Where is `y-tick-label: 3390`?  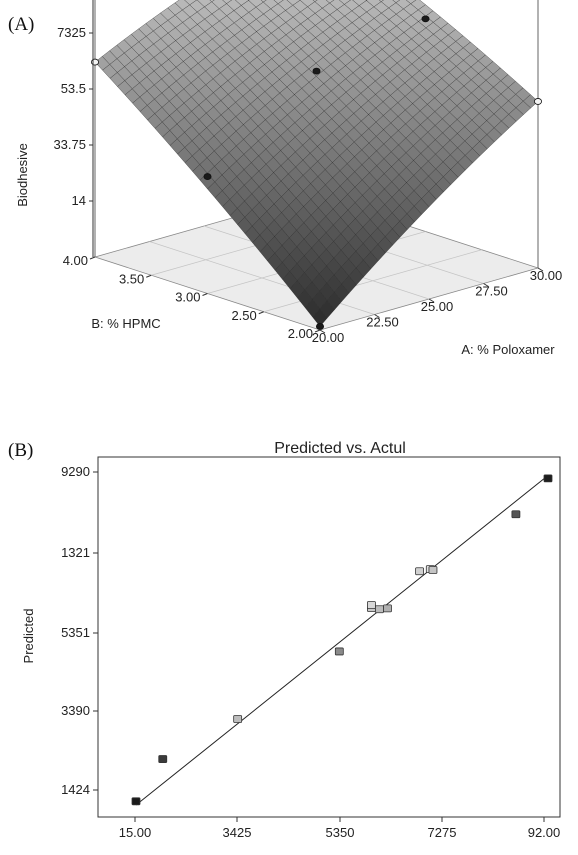
y-tick-label: 3390 is located at coordinates (75, 710).